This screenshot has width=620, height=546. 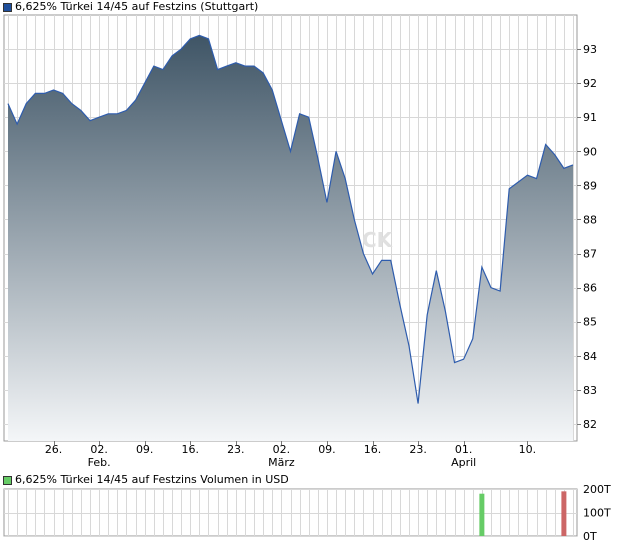 What do you see at coordinates (281, 462) in the screenshot?
I see `x-month-label: März` at bounding box center [281, 462].